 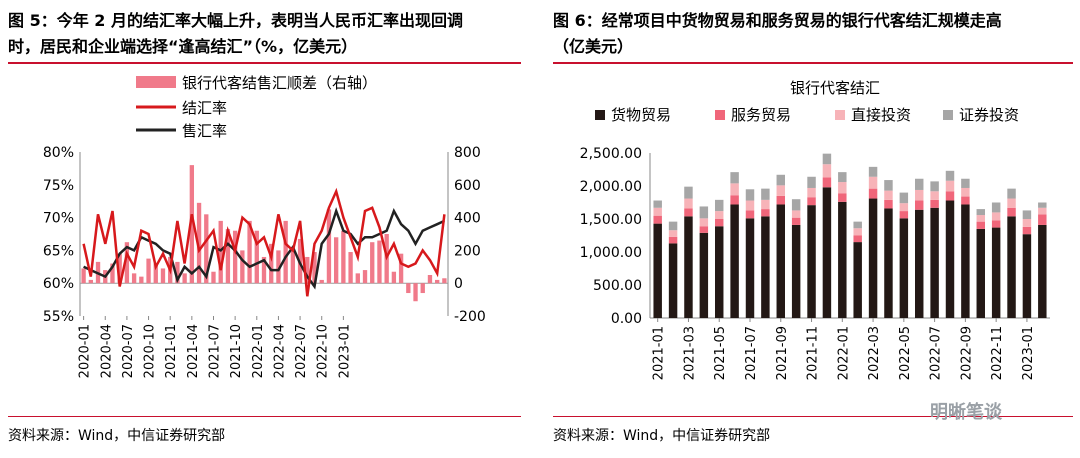 I want to click on y-tick-label: 1,500.00, so click(x=611, y=220).